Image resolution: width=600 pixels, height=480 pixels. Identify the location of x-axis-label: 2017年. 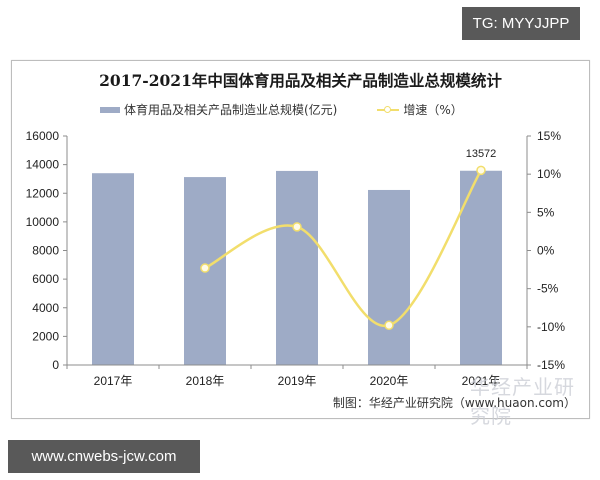
(113, 381).